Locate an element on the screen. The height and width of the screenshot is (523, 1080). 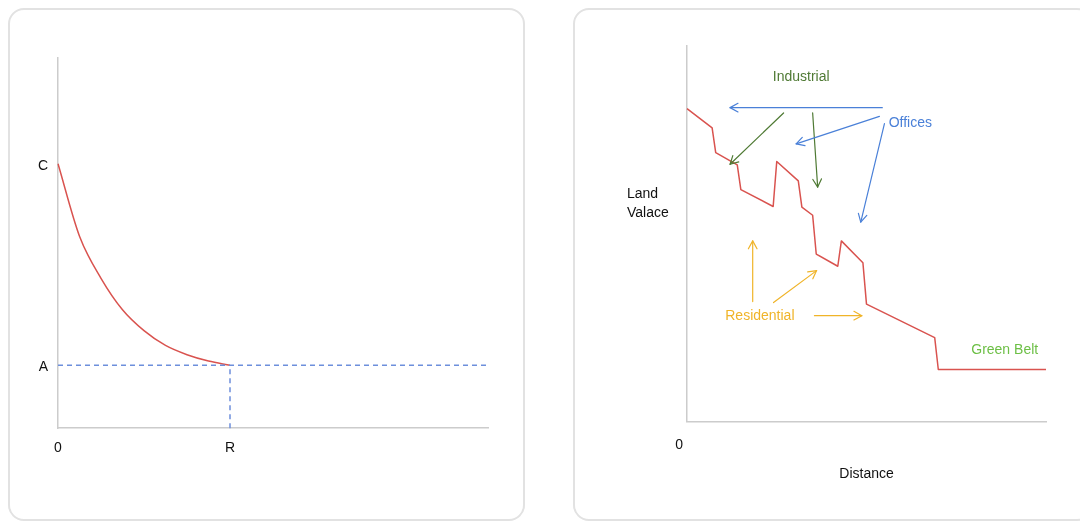
x-axis-title: Distance is located at coordinates (866, 473).